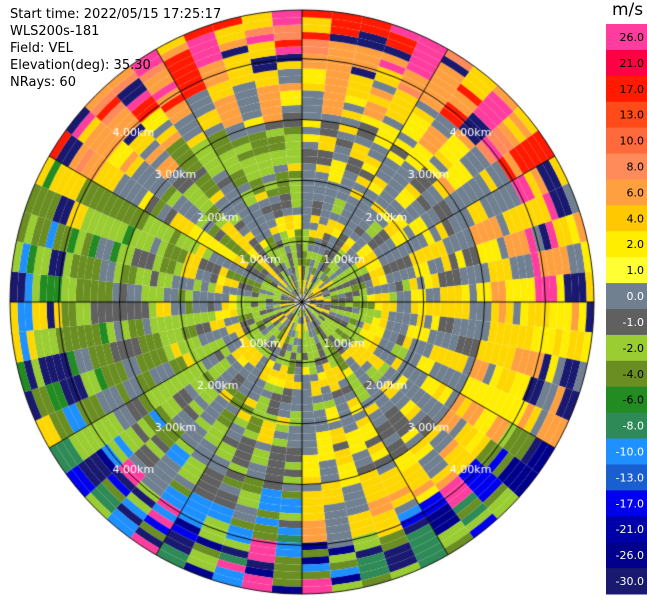  What do you see at coordinates (632, 63) in the screenshot?
I see `colorbar-tick-label: 21.0` at bounding box center [632, 63].